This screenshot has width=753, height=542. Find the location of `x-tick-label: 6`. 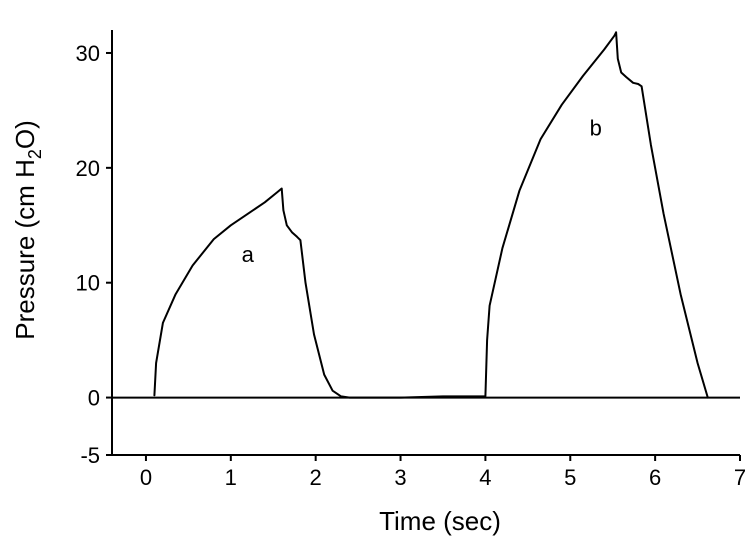

x-tick-label: 6 is located at coordinates (655, 477).